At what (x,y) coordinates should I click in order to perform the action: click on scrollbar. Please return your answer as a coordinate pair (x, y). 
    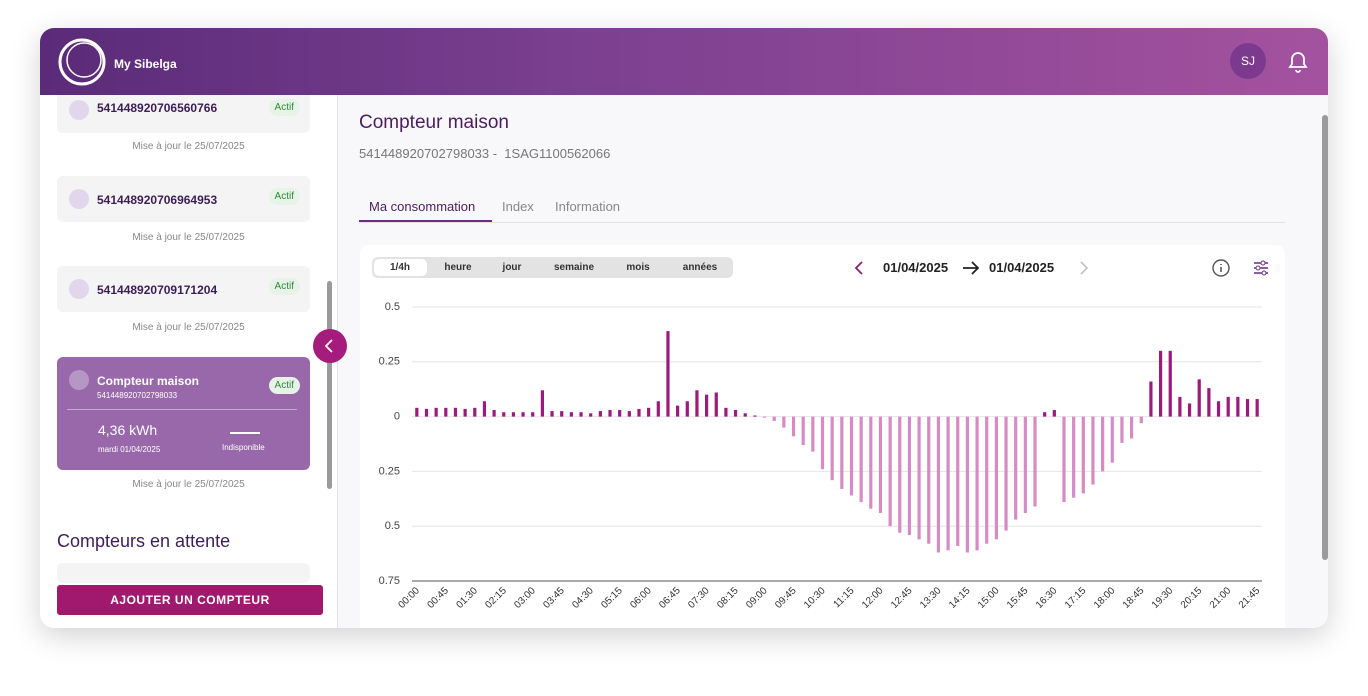
    Looking at the image, I should click on (1325, 337).